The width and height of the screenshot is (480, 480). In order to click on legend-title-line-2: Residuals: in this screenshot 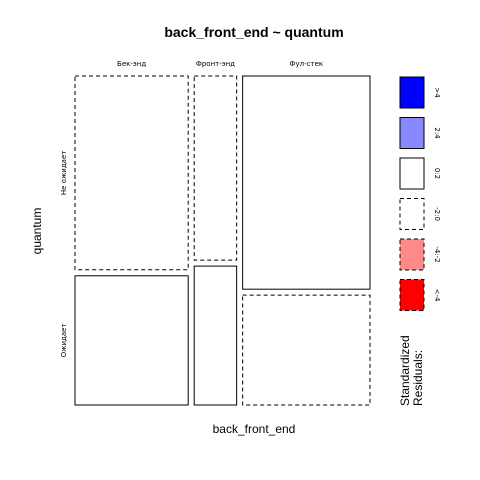, I will do `click(418, 378)`.